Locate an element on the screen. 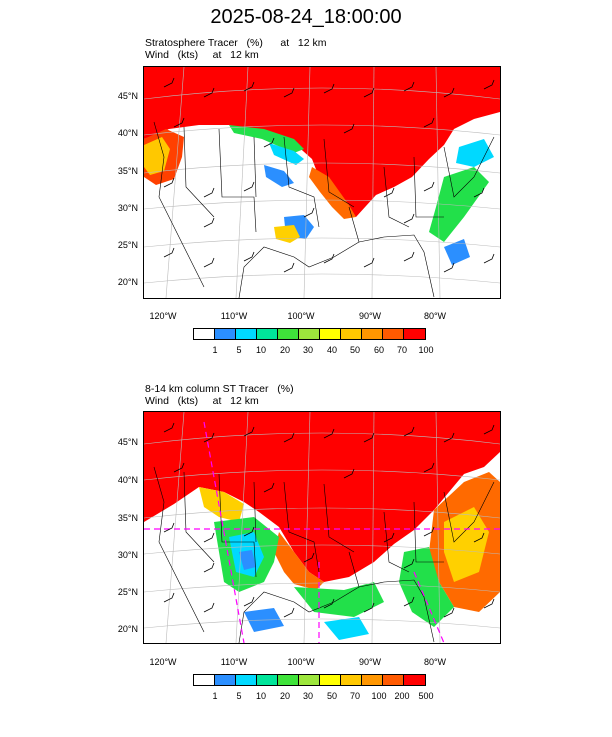 The width and height of the screenshot is (612, 737). tracer-green-east is located at coordinates (459, 204).